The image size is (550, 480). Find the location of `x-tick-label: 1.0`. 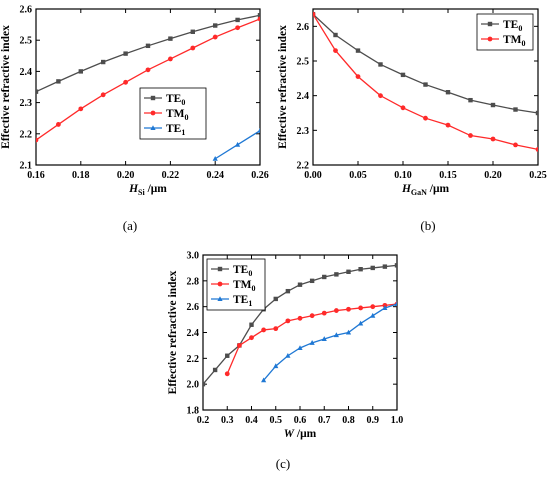

x-tick-label: 1.0 is located at coordinates (397, 420).